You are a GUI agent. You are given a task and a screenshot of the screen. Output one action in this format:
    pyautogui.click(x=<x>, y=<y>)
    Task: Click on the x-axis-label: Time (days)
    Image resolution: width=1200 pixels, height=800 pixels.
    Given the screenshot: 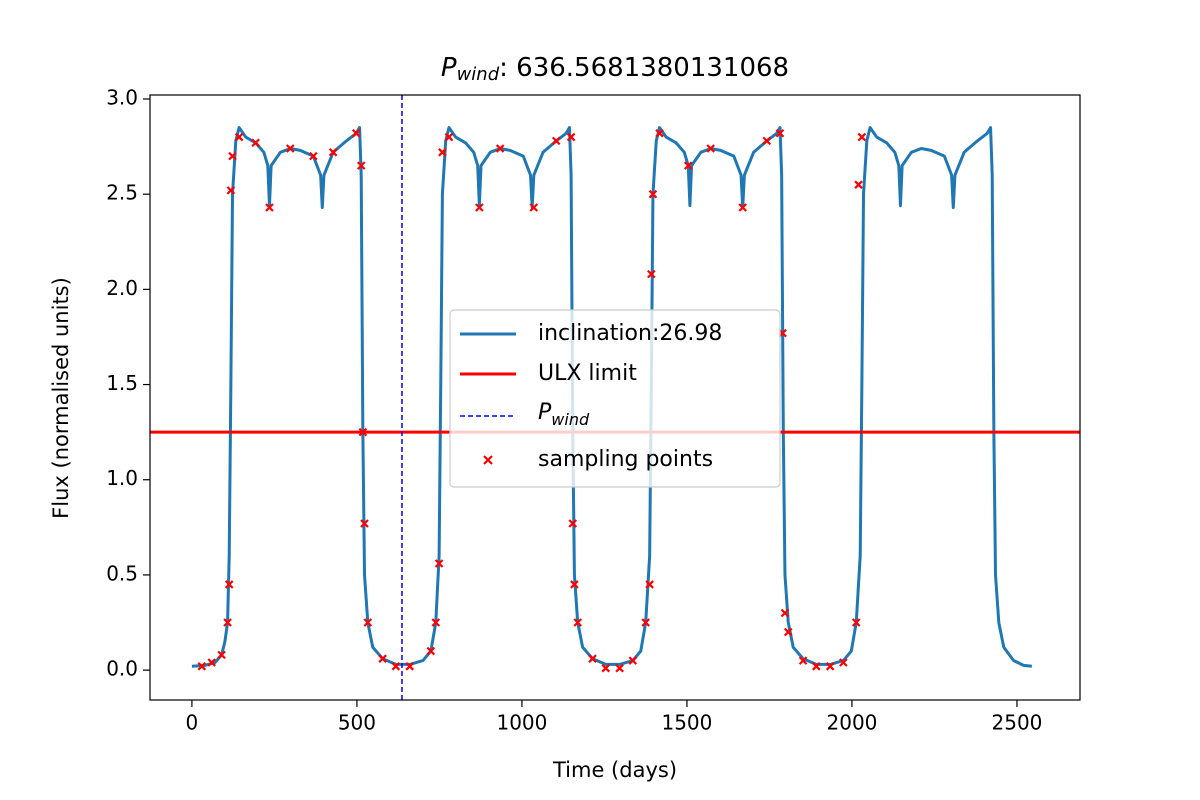 What is the action you would take?
    pyautogui.click(x=614, y=770)
    